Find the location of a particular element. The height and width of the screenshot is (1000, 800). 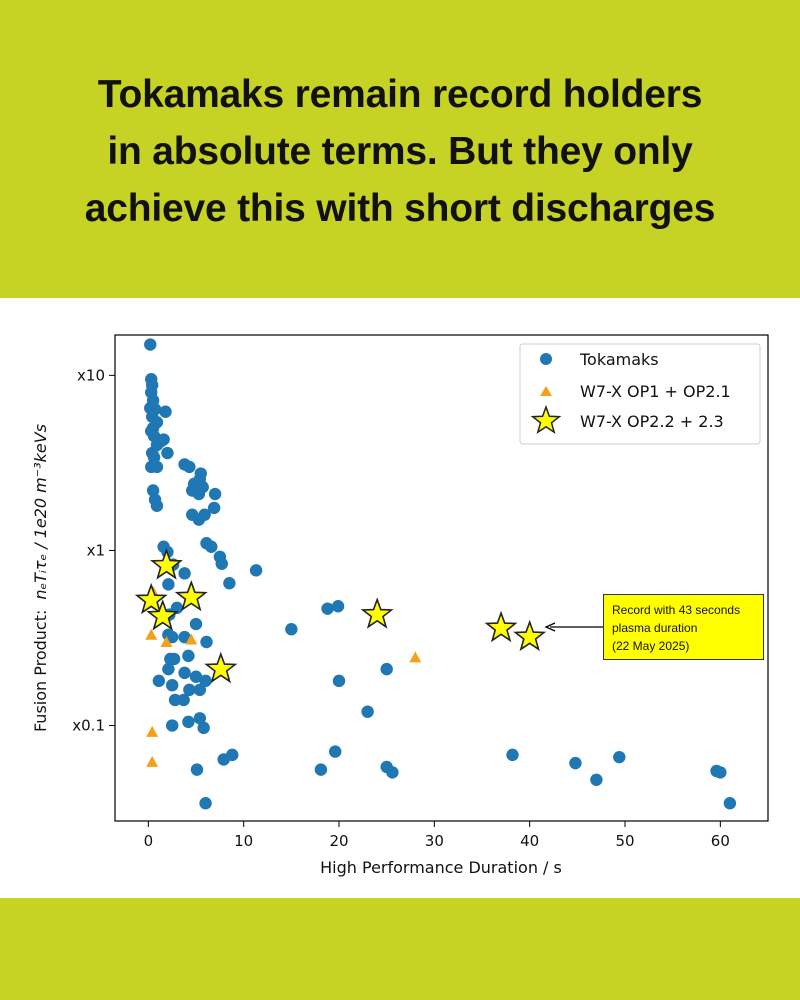

y-axis-label: Fusion Product: nₑTᵢτₑ / 1e20 m⁻³keVs is located at coordinates (40, 578).